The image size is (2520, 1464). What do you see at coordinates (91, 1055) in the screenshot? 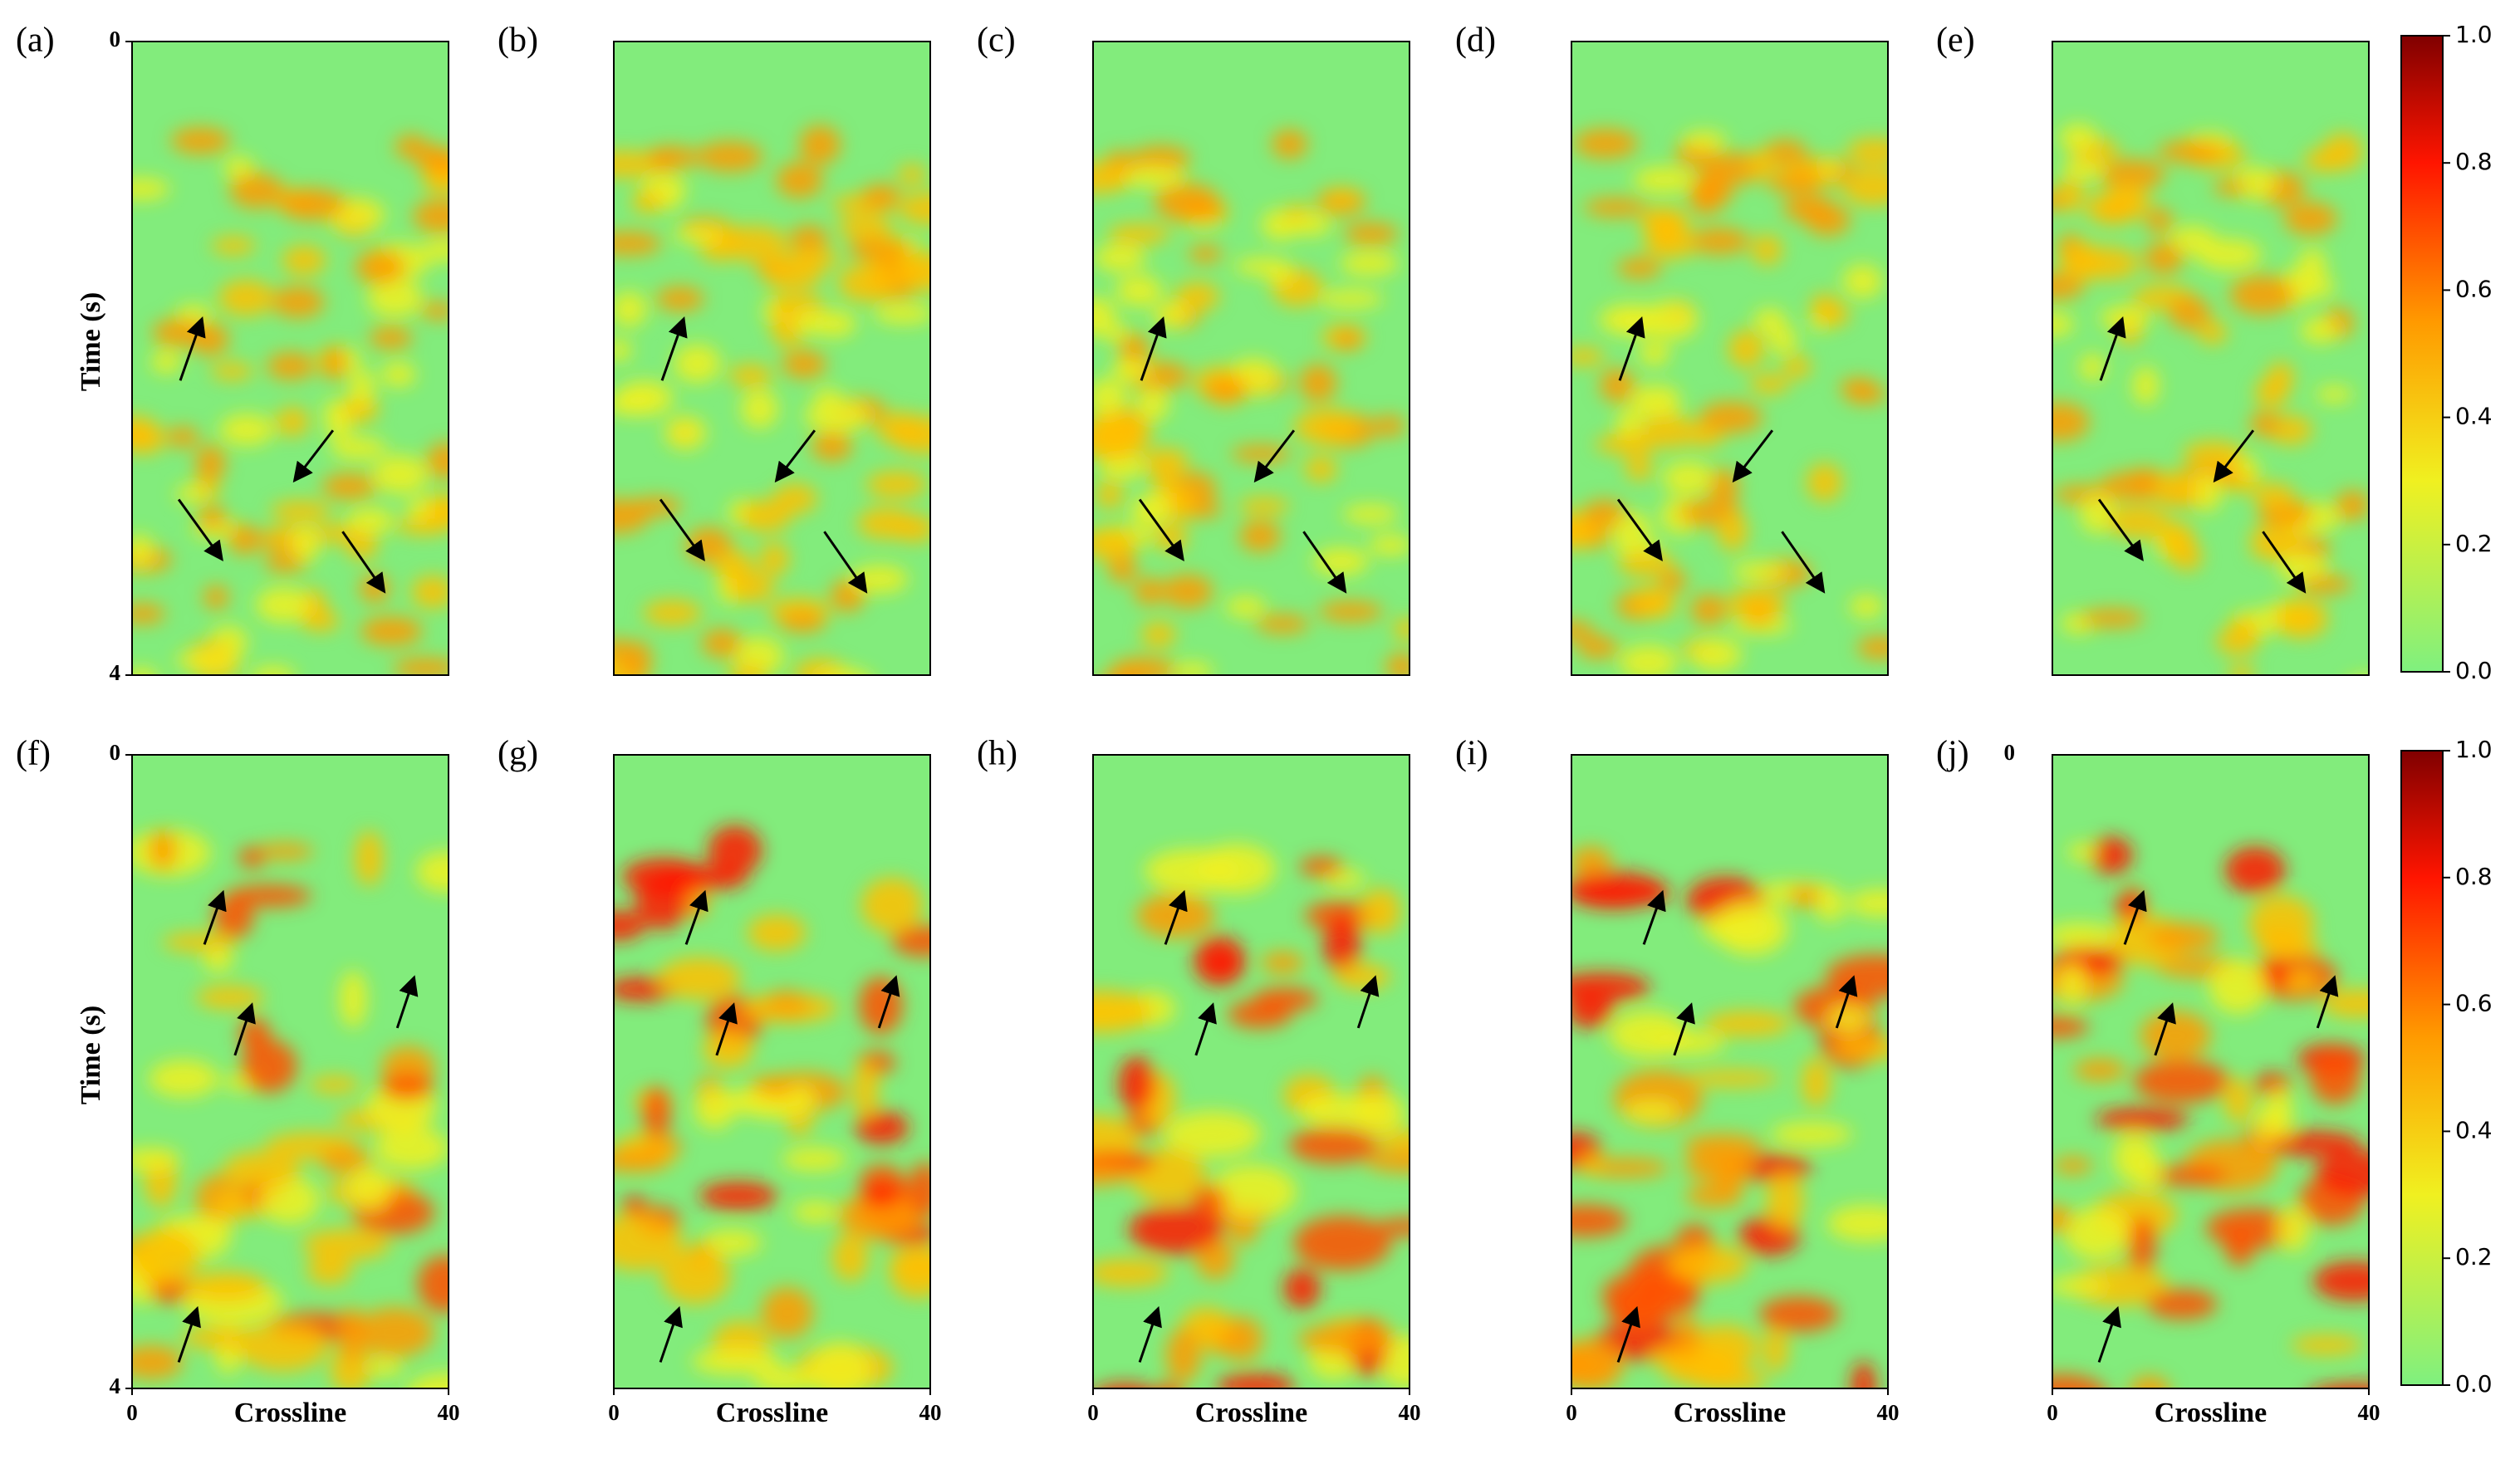
I see `y-axis-title: Time (s)` at bounding box center [91, 1055].